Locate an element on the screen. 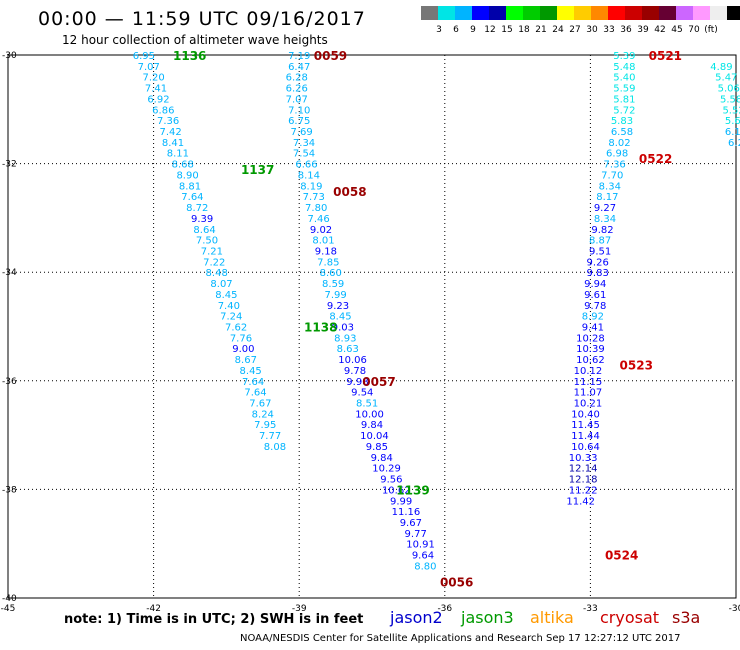 This screenshot has width=740, height=650. wave-height-value: 10.91 is located at coordinates (420, 545).